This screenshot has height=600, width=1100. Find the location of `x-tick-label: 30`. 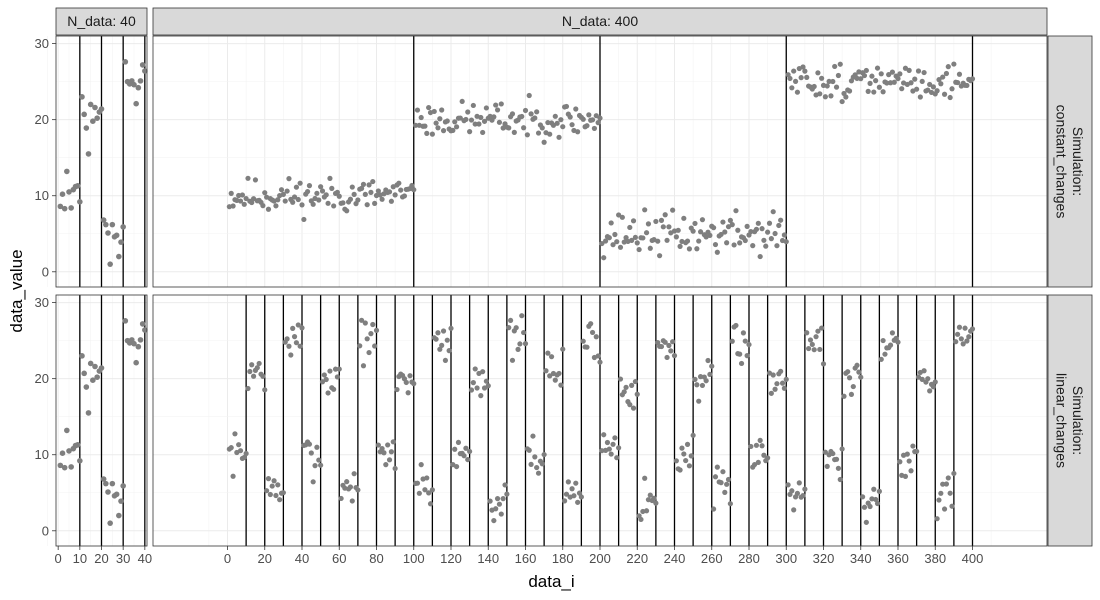

x-tick-label: 30 is located at coordinates (123, 558).